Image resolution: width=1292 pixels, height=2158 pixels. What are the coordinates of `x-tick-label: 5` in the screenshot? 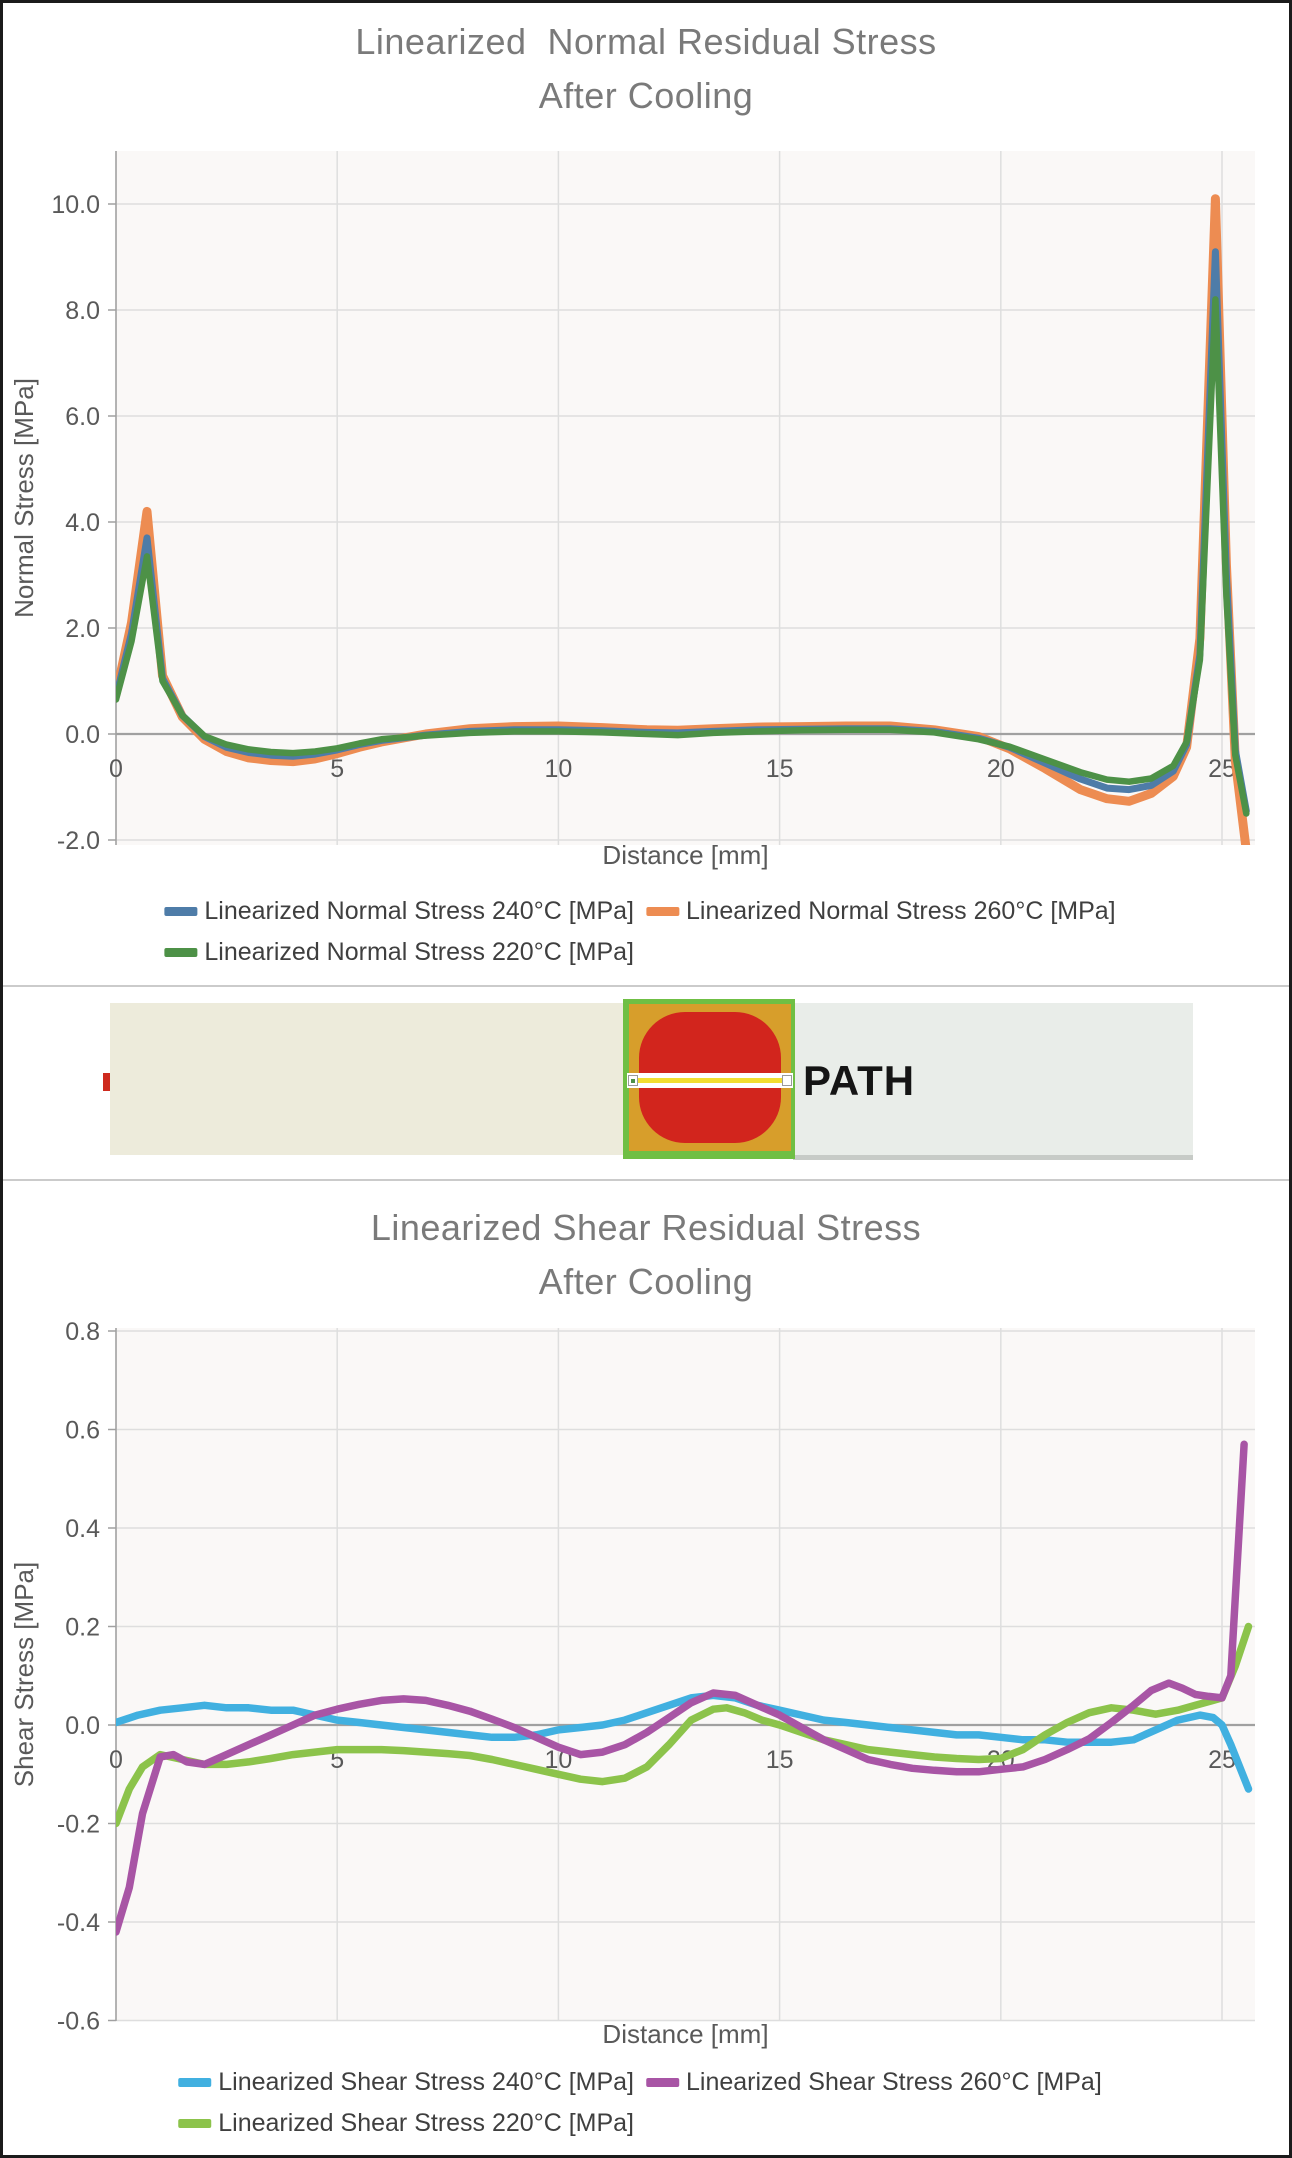 It's located at (337, 769).